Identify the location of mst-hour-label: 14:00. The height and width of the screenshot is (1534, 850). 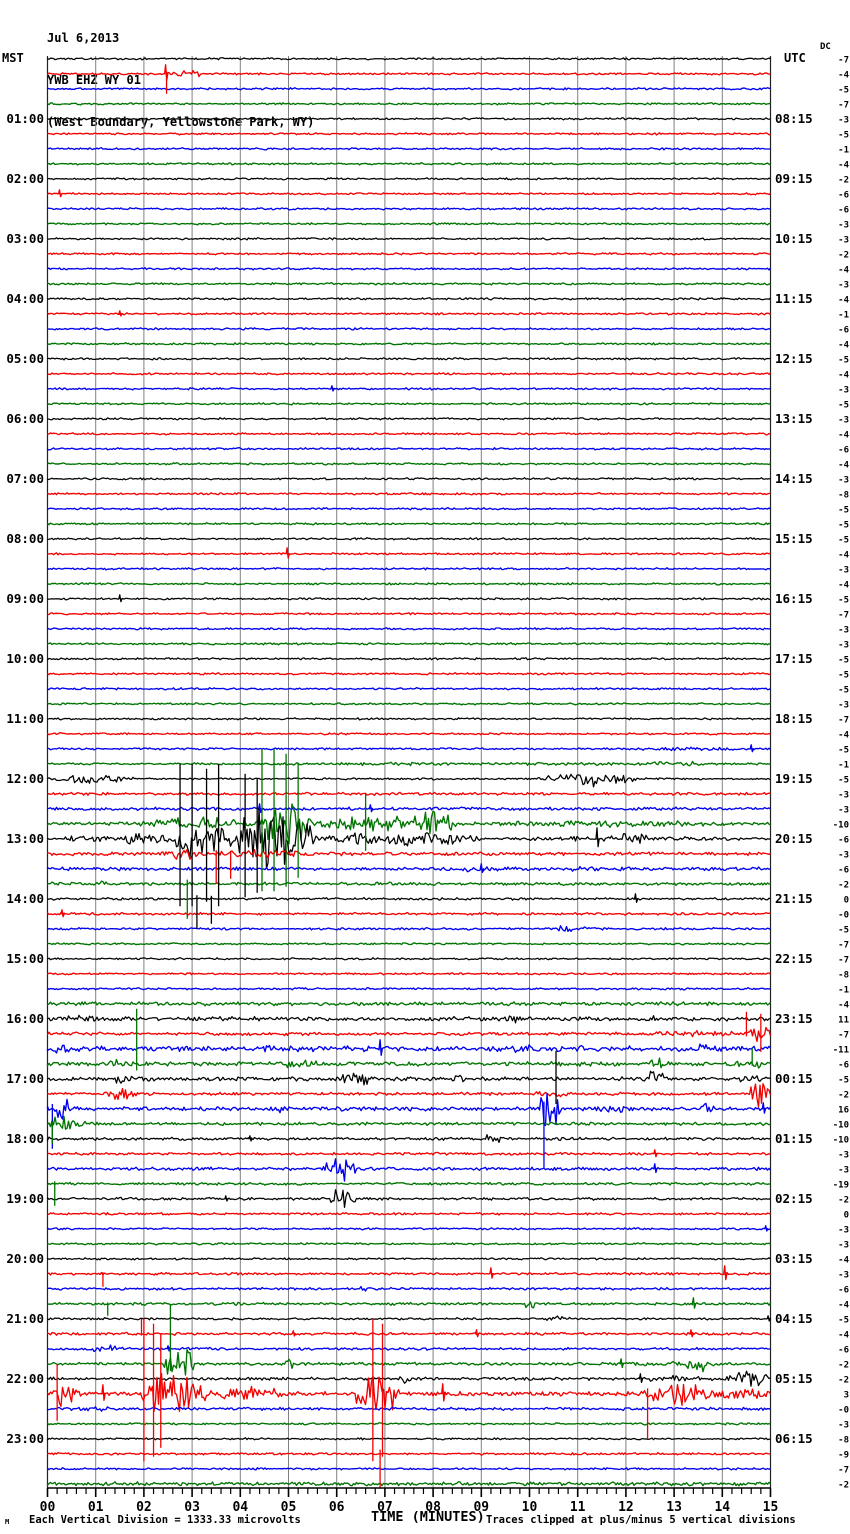
(25, 898).